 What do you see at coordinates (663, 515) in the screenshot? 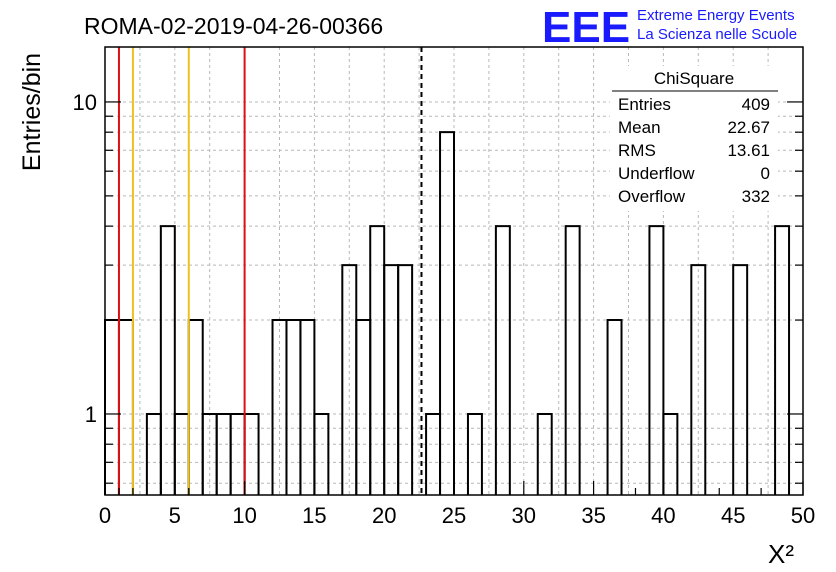
I see `x-tick-label: 40` at bounding box center [663, 515].